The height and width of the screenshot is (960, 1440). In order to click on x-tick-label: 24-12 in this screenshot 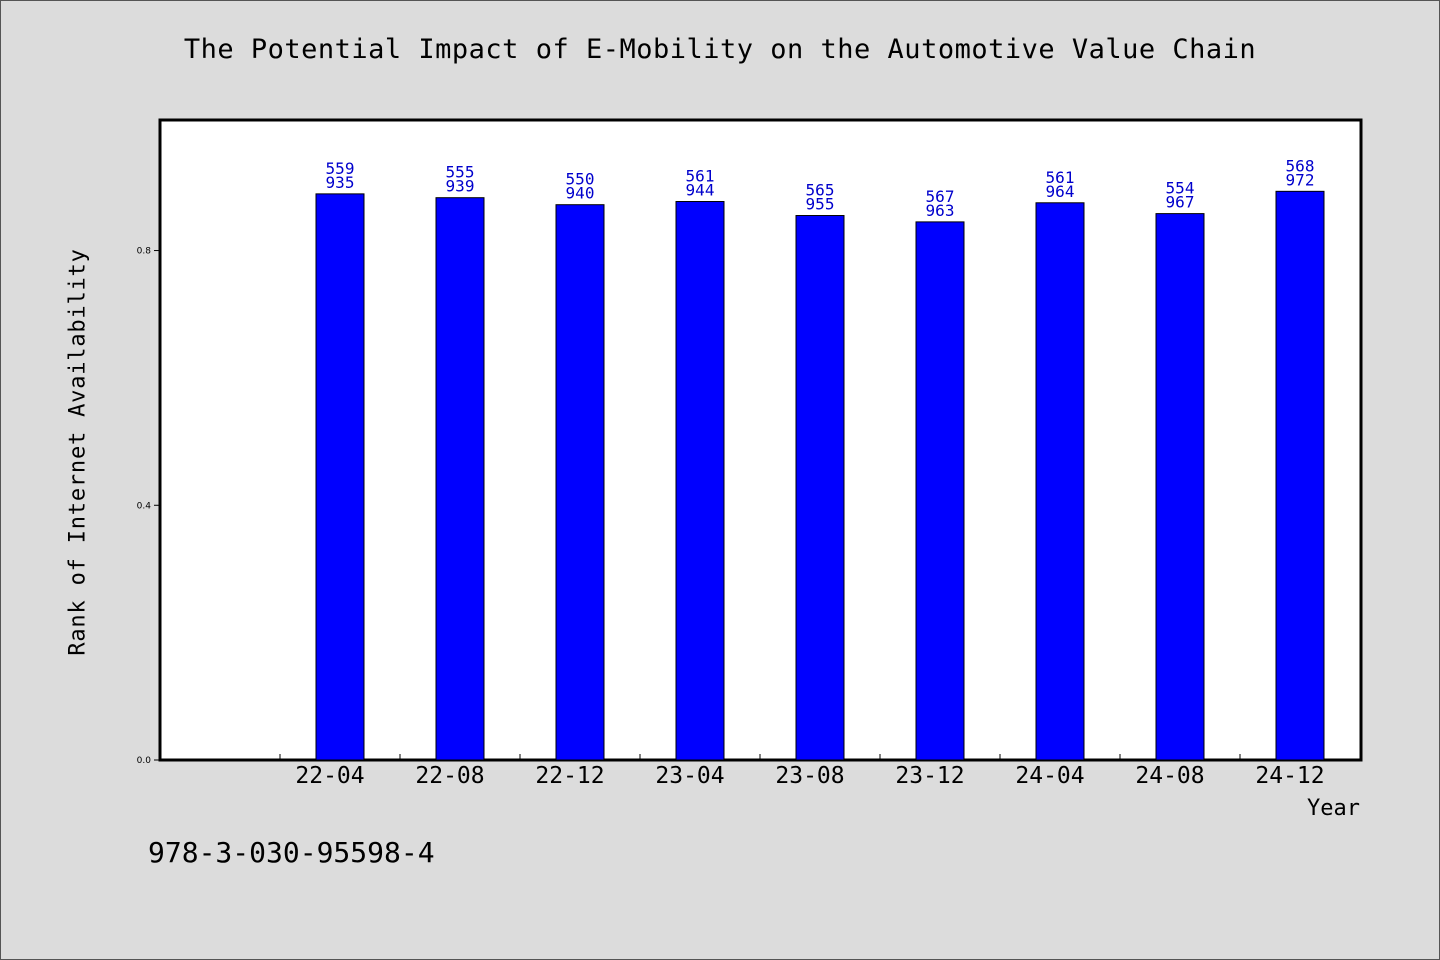, I will do `click(1289, 776)`.